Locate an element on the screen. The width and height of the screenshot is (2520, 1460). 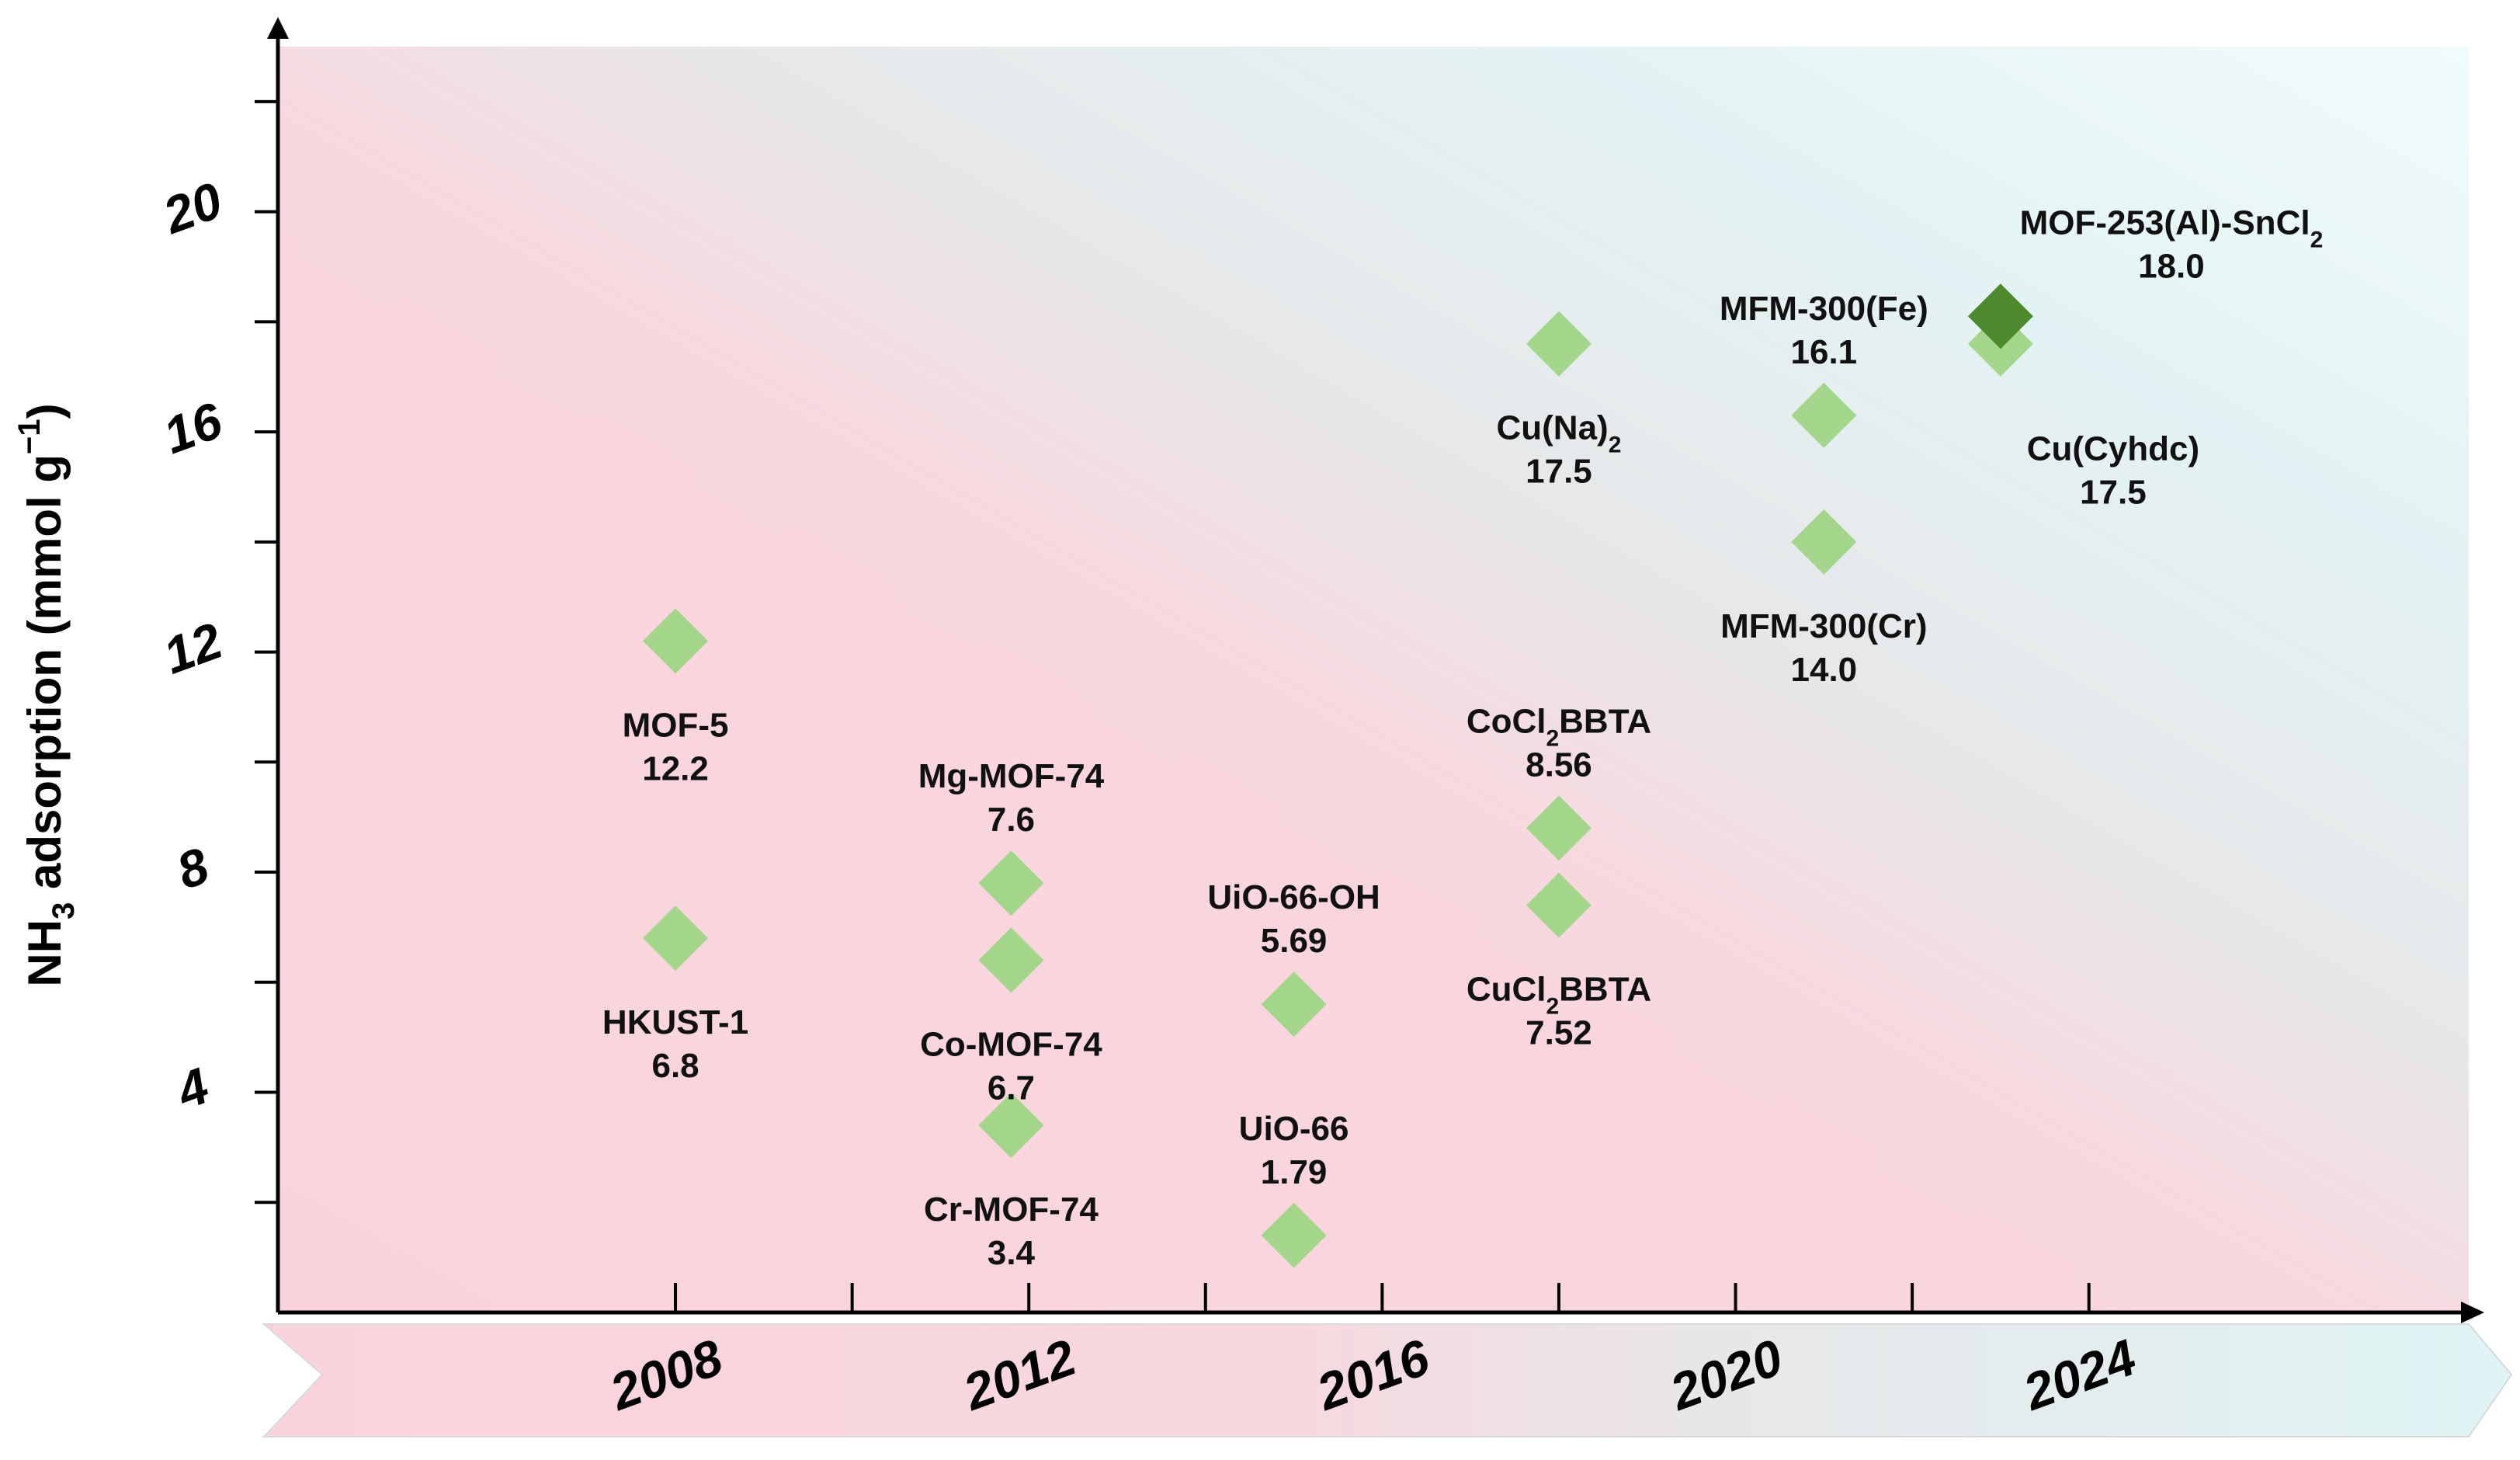
point-value-label: 7.52 is located at coordinates (1559, 1033).